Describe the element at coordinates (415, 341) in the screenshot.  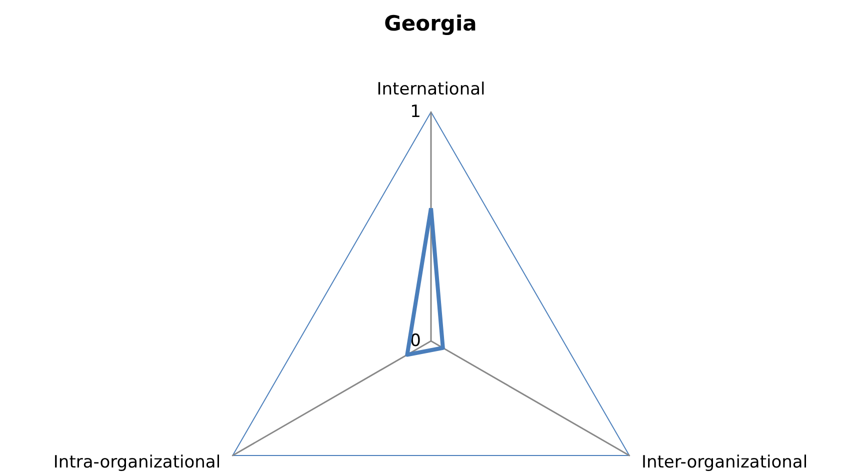
I see `y-tick-label: 0` at that location.